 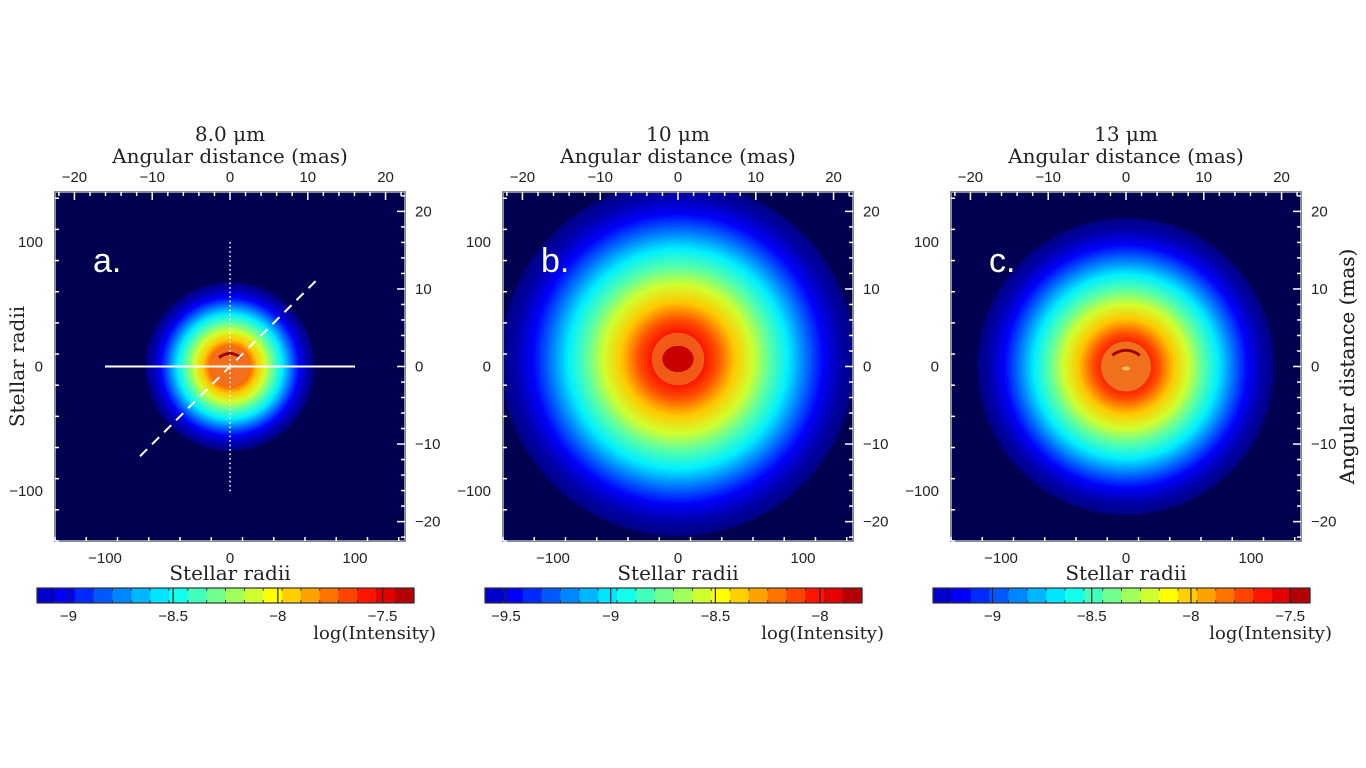 What do you see at coordinates (1319, 211) in the screenshot?
I see `y2-tick-label: 20` at bounding box center [1319, 211].